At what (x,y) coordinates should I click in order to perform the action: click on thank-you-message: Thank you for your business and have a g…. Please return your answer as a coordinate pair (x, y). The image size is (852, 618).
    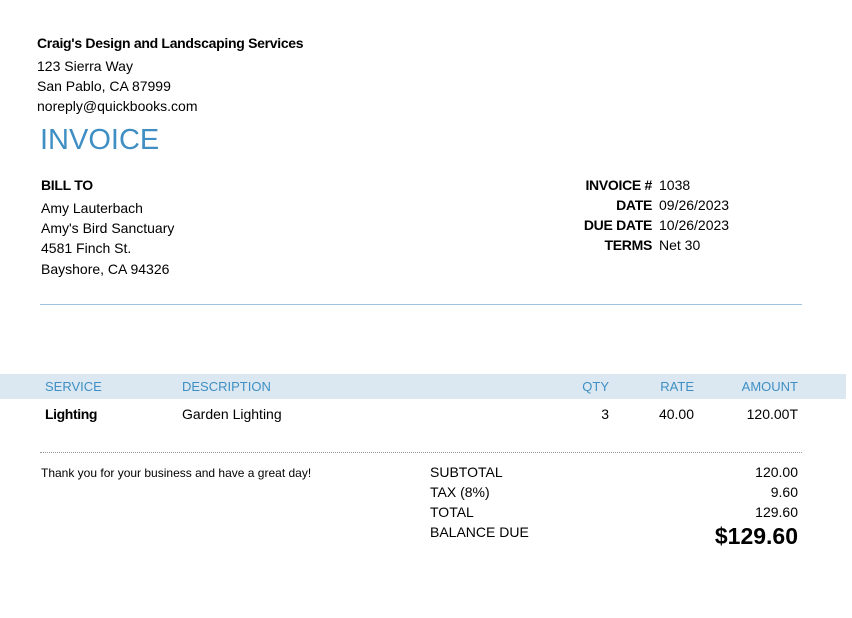
    Looking at the image, I should click on (176, 473).